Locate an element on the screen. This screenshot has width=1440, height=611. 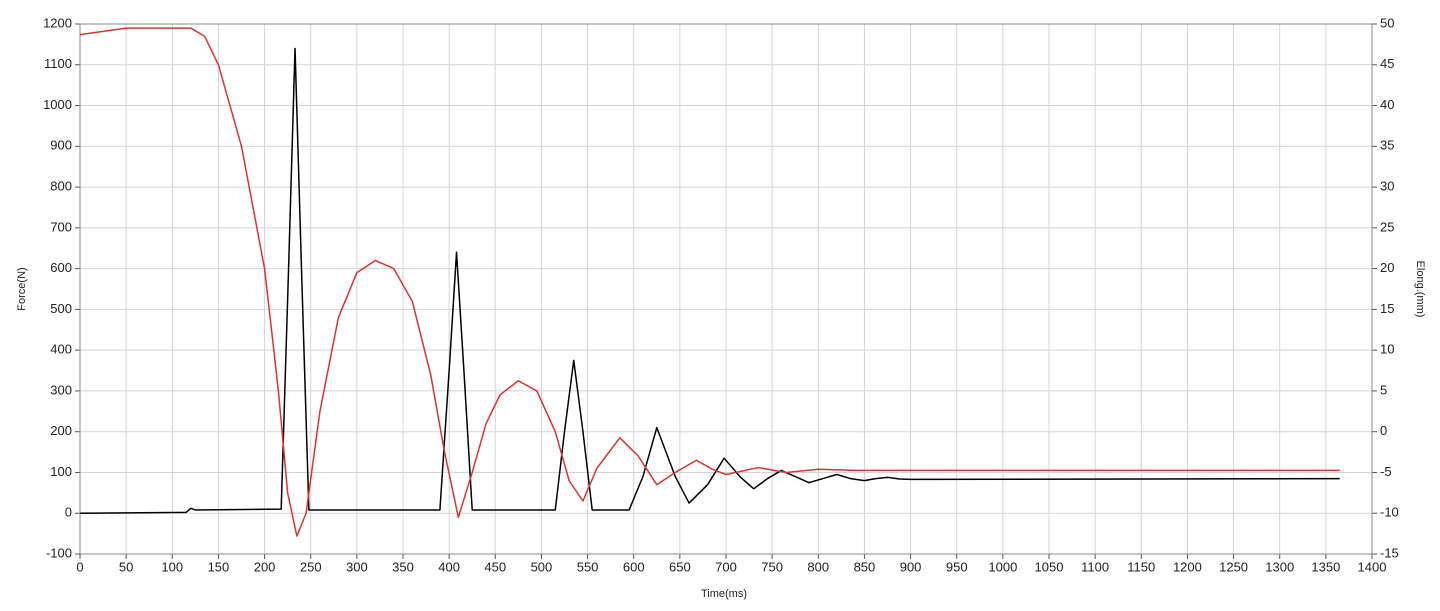
y2-tick-label: 50 is located at coordinates (1387, 22).